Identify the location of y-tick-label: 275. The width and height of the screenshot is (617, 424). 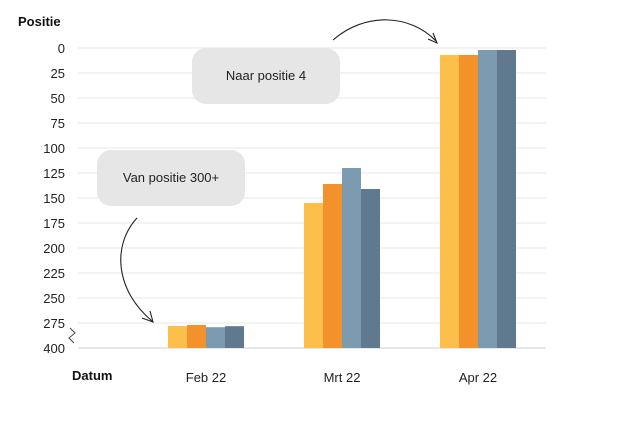
(54, 323).